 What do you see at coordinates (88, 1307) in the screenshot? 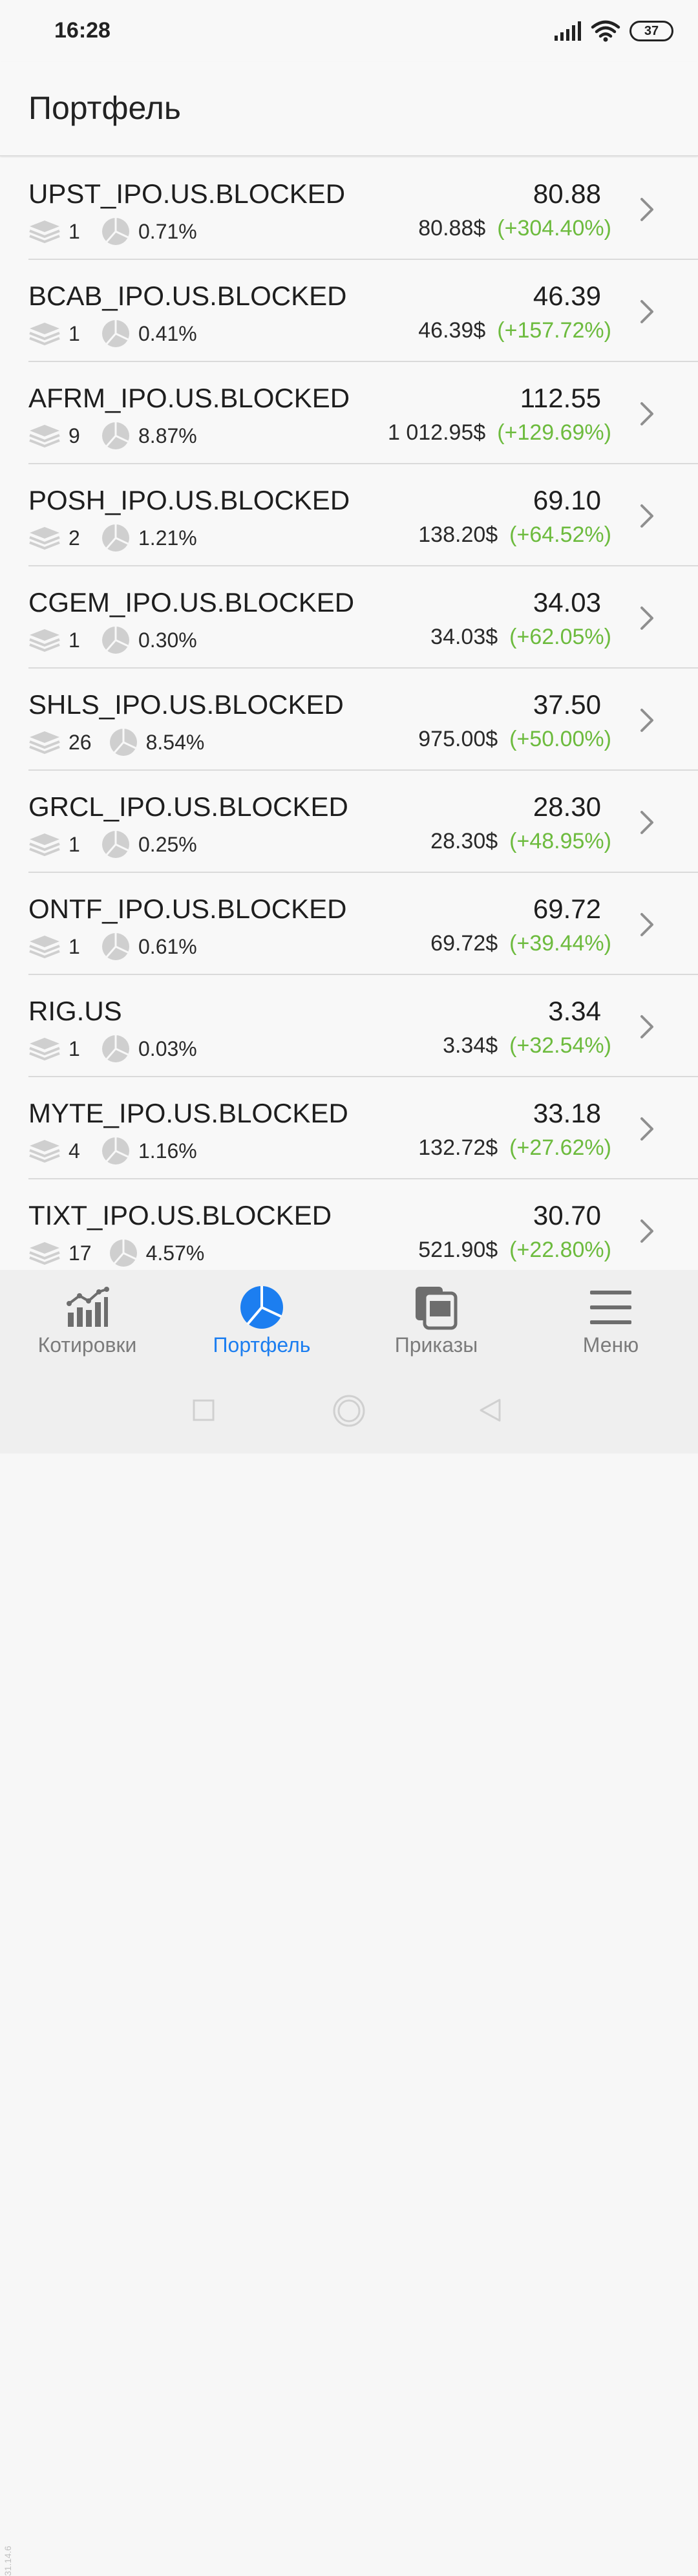
I see `chart-icon` at bounding box center [88, 1307].